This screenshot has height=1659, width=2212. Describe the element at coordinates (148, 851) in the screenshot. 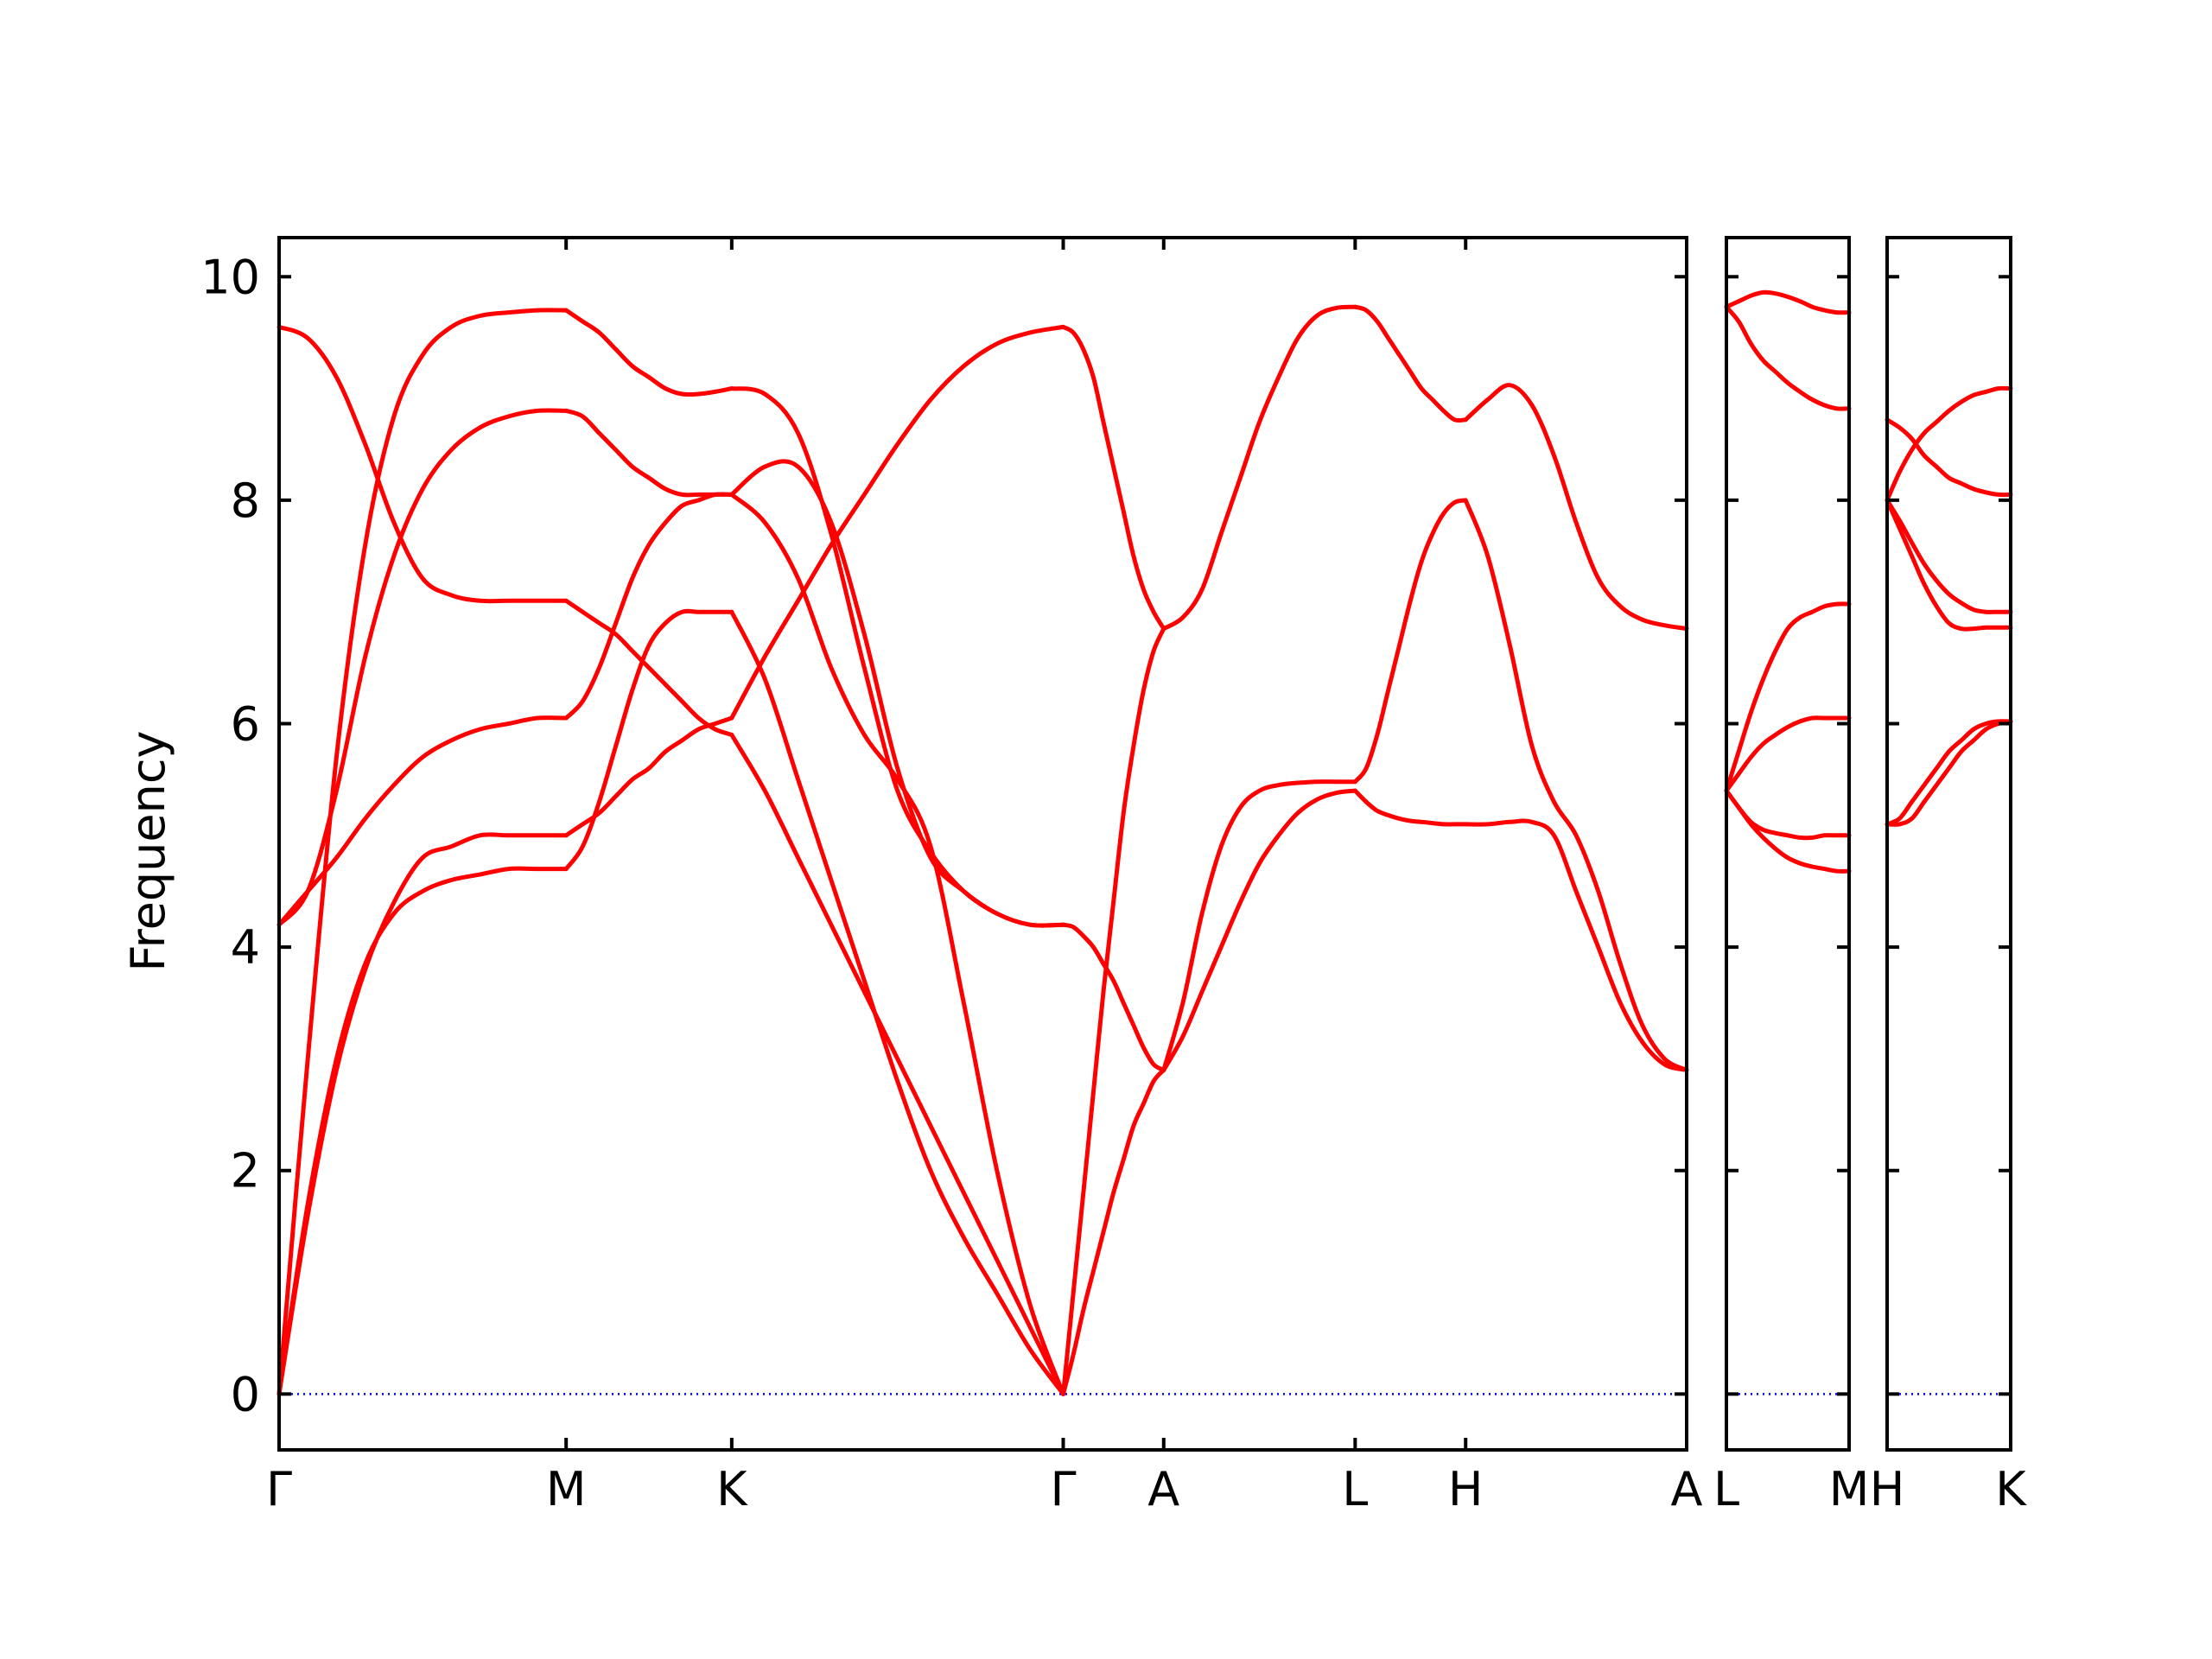

I see `y-axis-label: Frequency` at that location.